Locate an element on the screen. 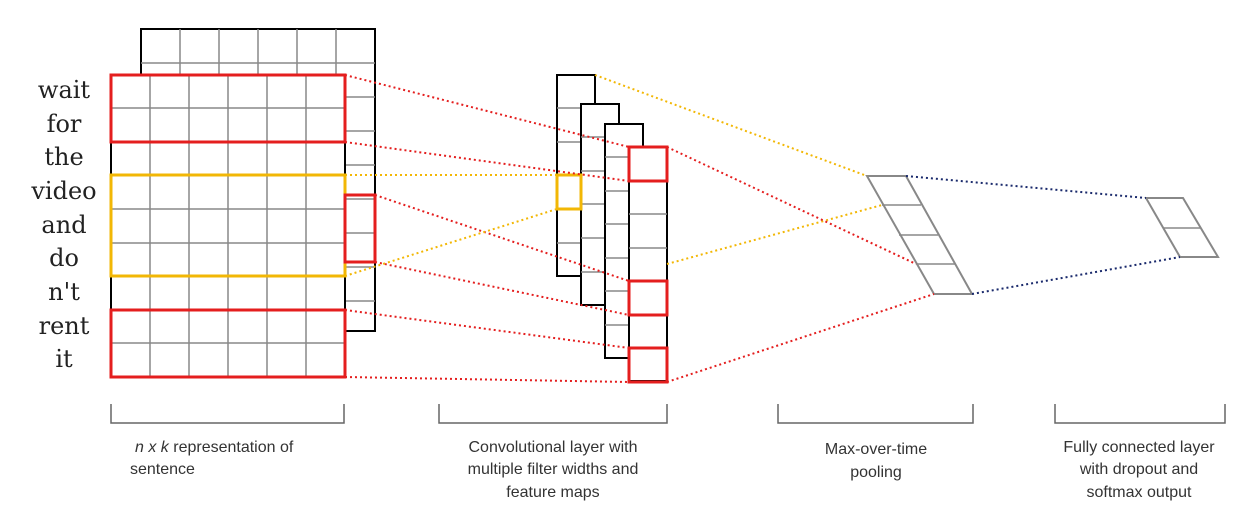  caption-line: Fully connected layer is located at coordinates (1139, 447).